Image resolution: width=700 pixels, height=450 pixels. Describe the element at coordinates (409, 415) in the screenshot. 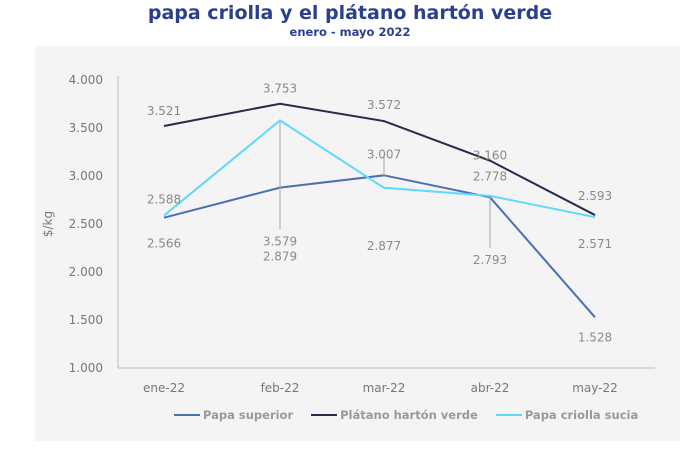

I see `legend-label: Plátano hartón verde` at that location.